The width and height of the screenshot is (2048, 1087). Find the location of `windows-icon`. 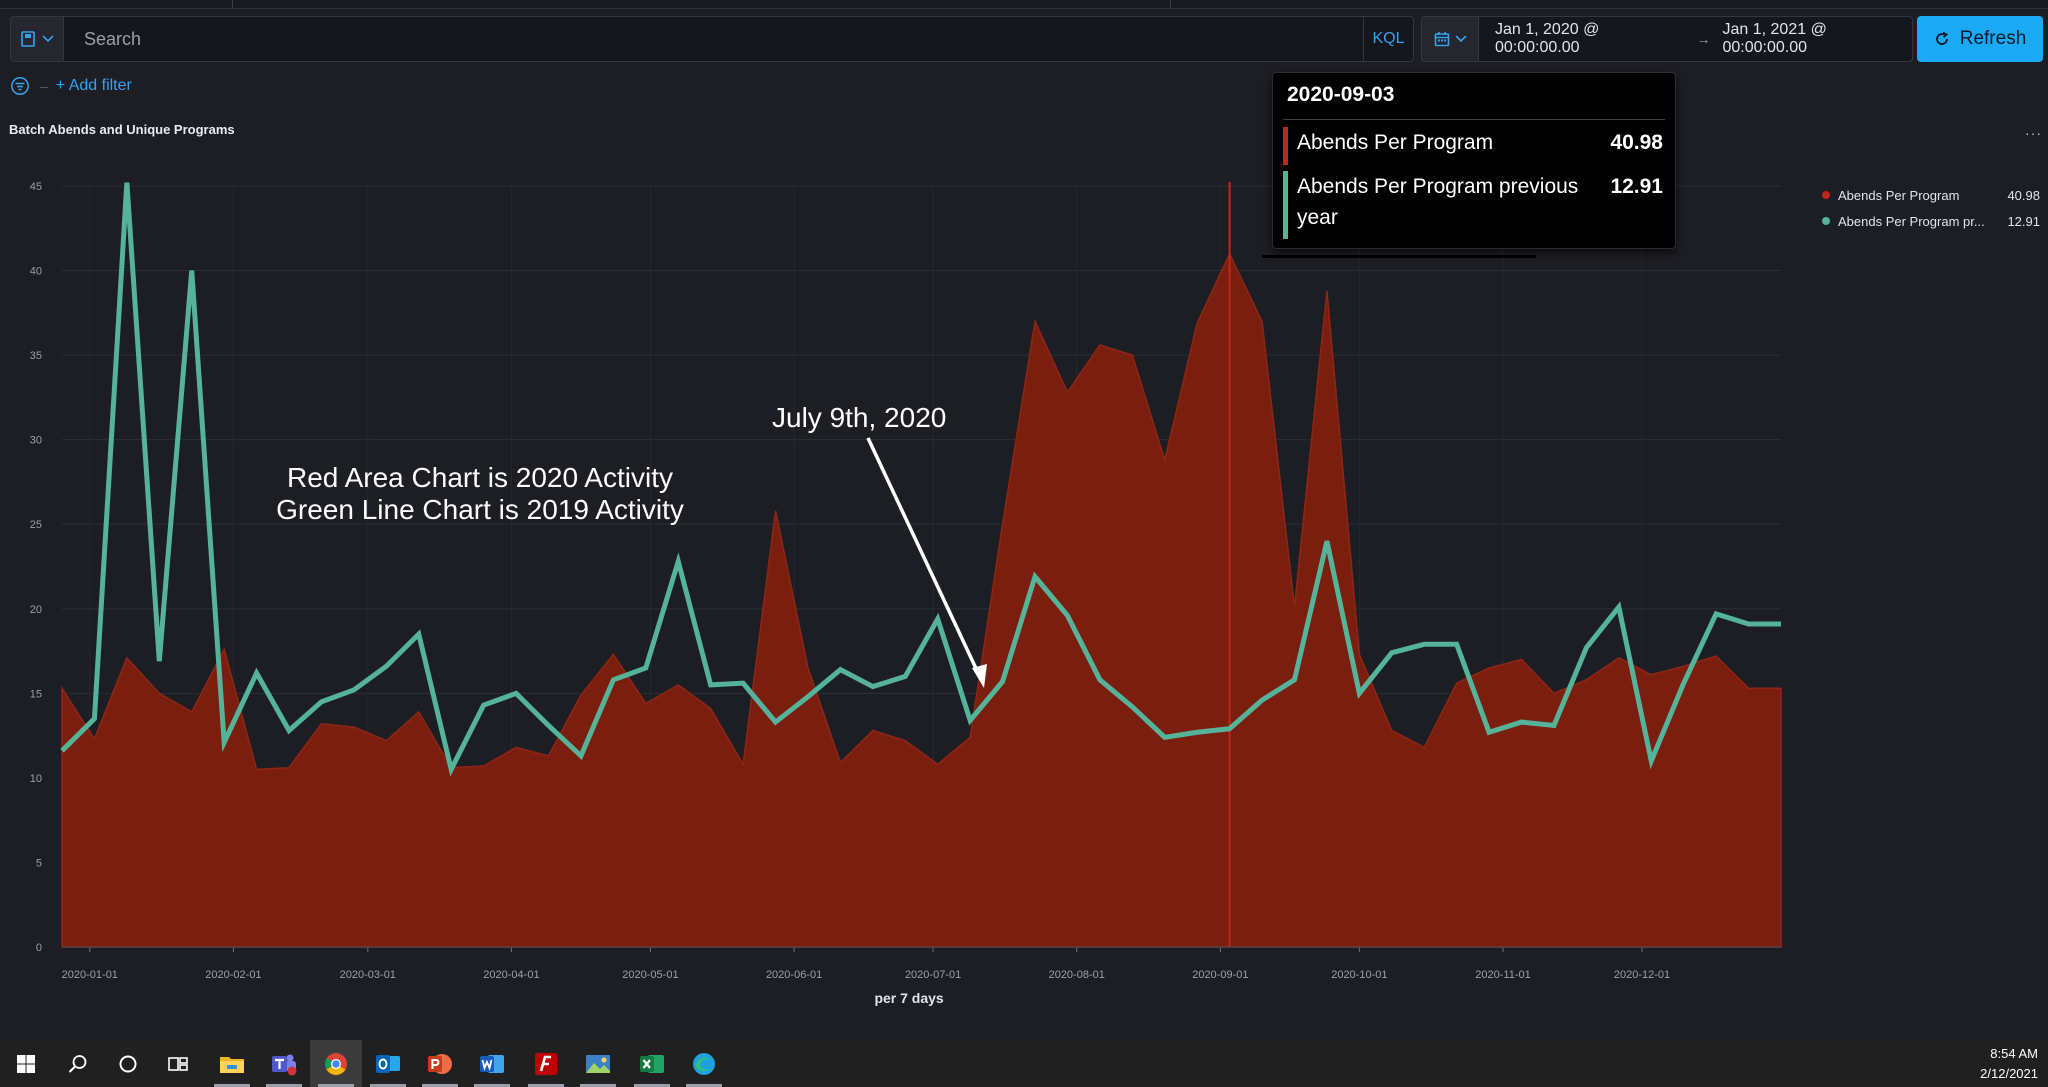

windows-icon is located at coordinates (26, 1063).